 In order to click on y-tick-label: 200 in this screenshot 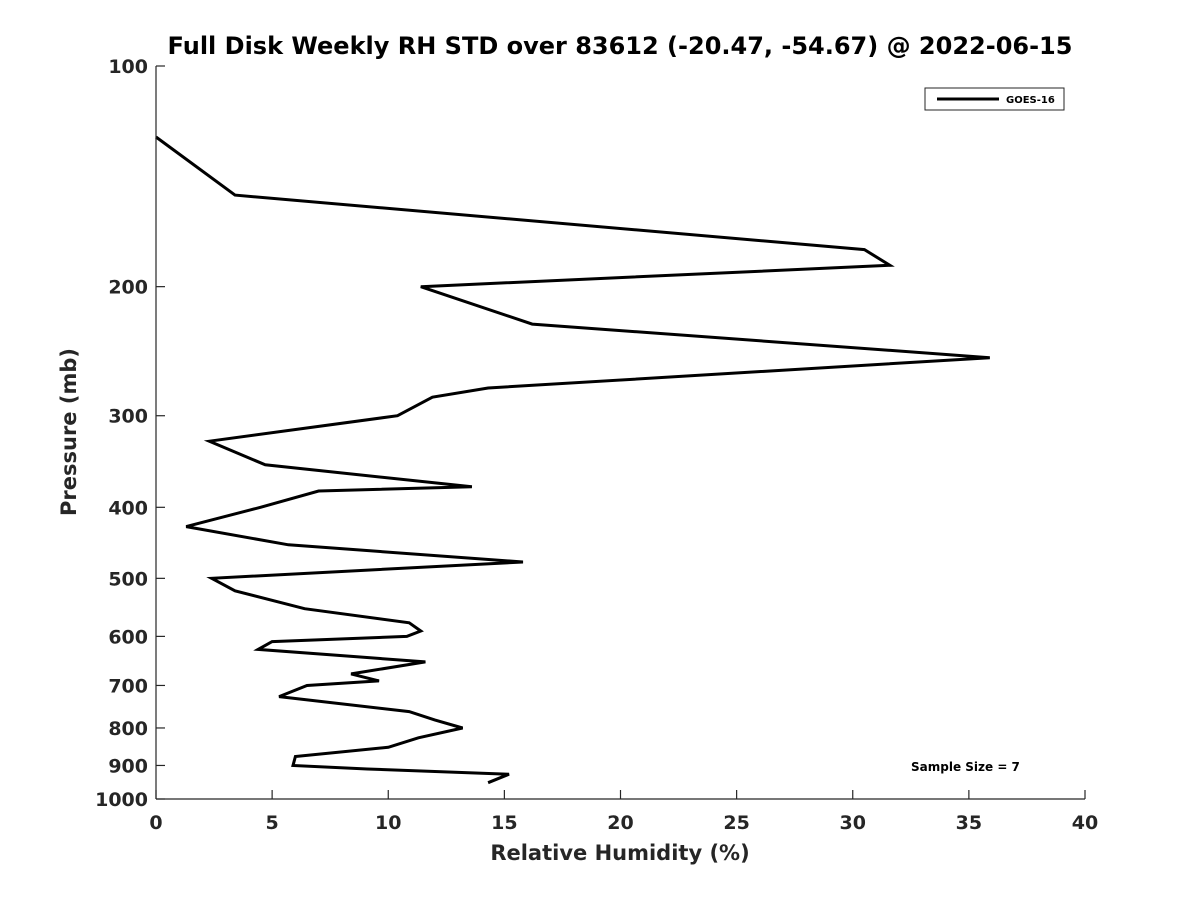, I will do `click(128, 288)`.